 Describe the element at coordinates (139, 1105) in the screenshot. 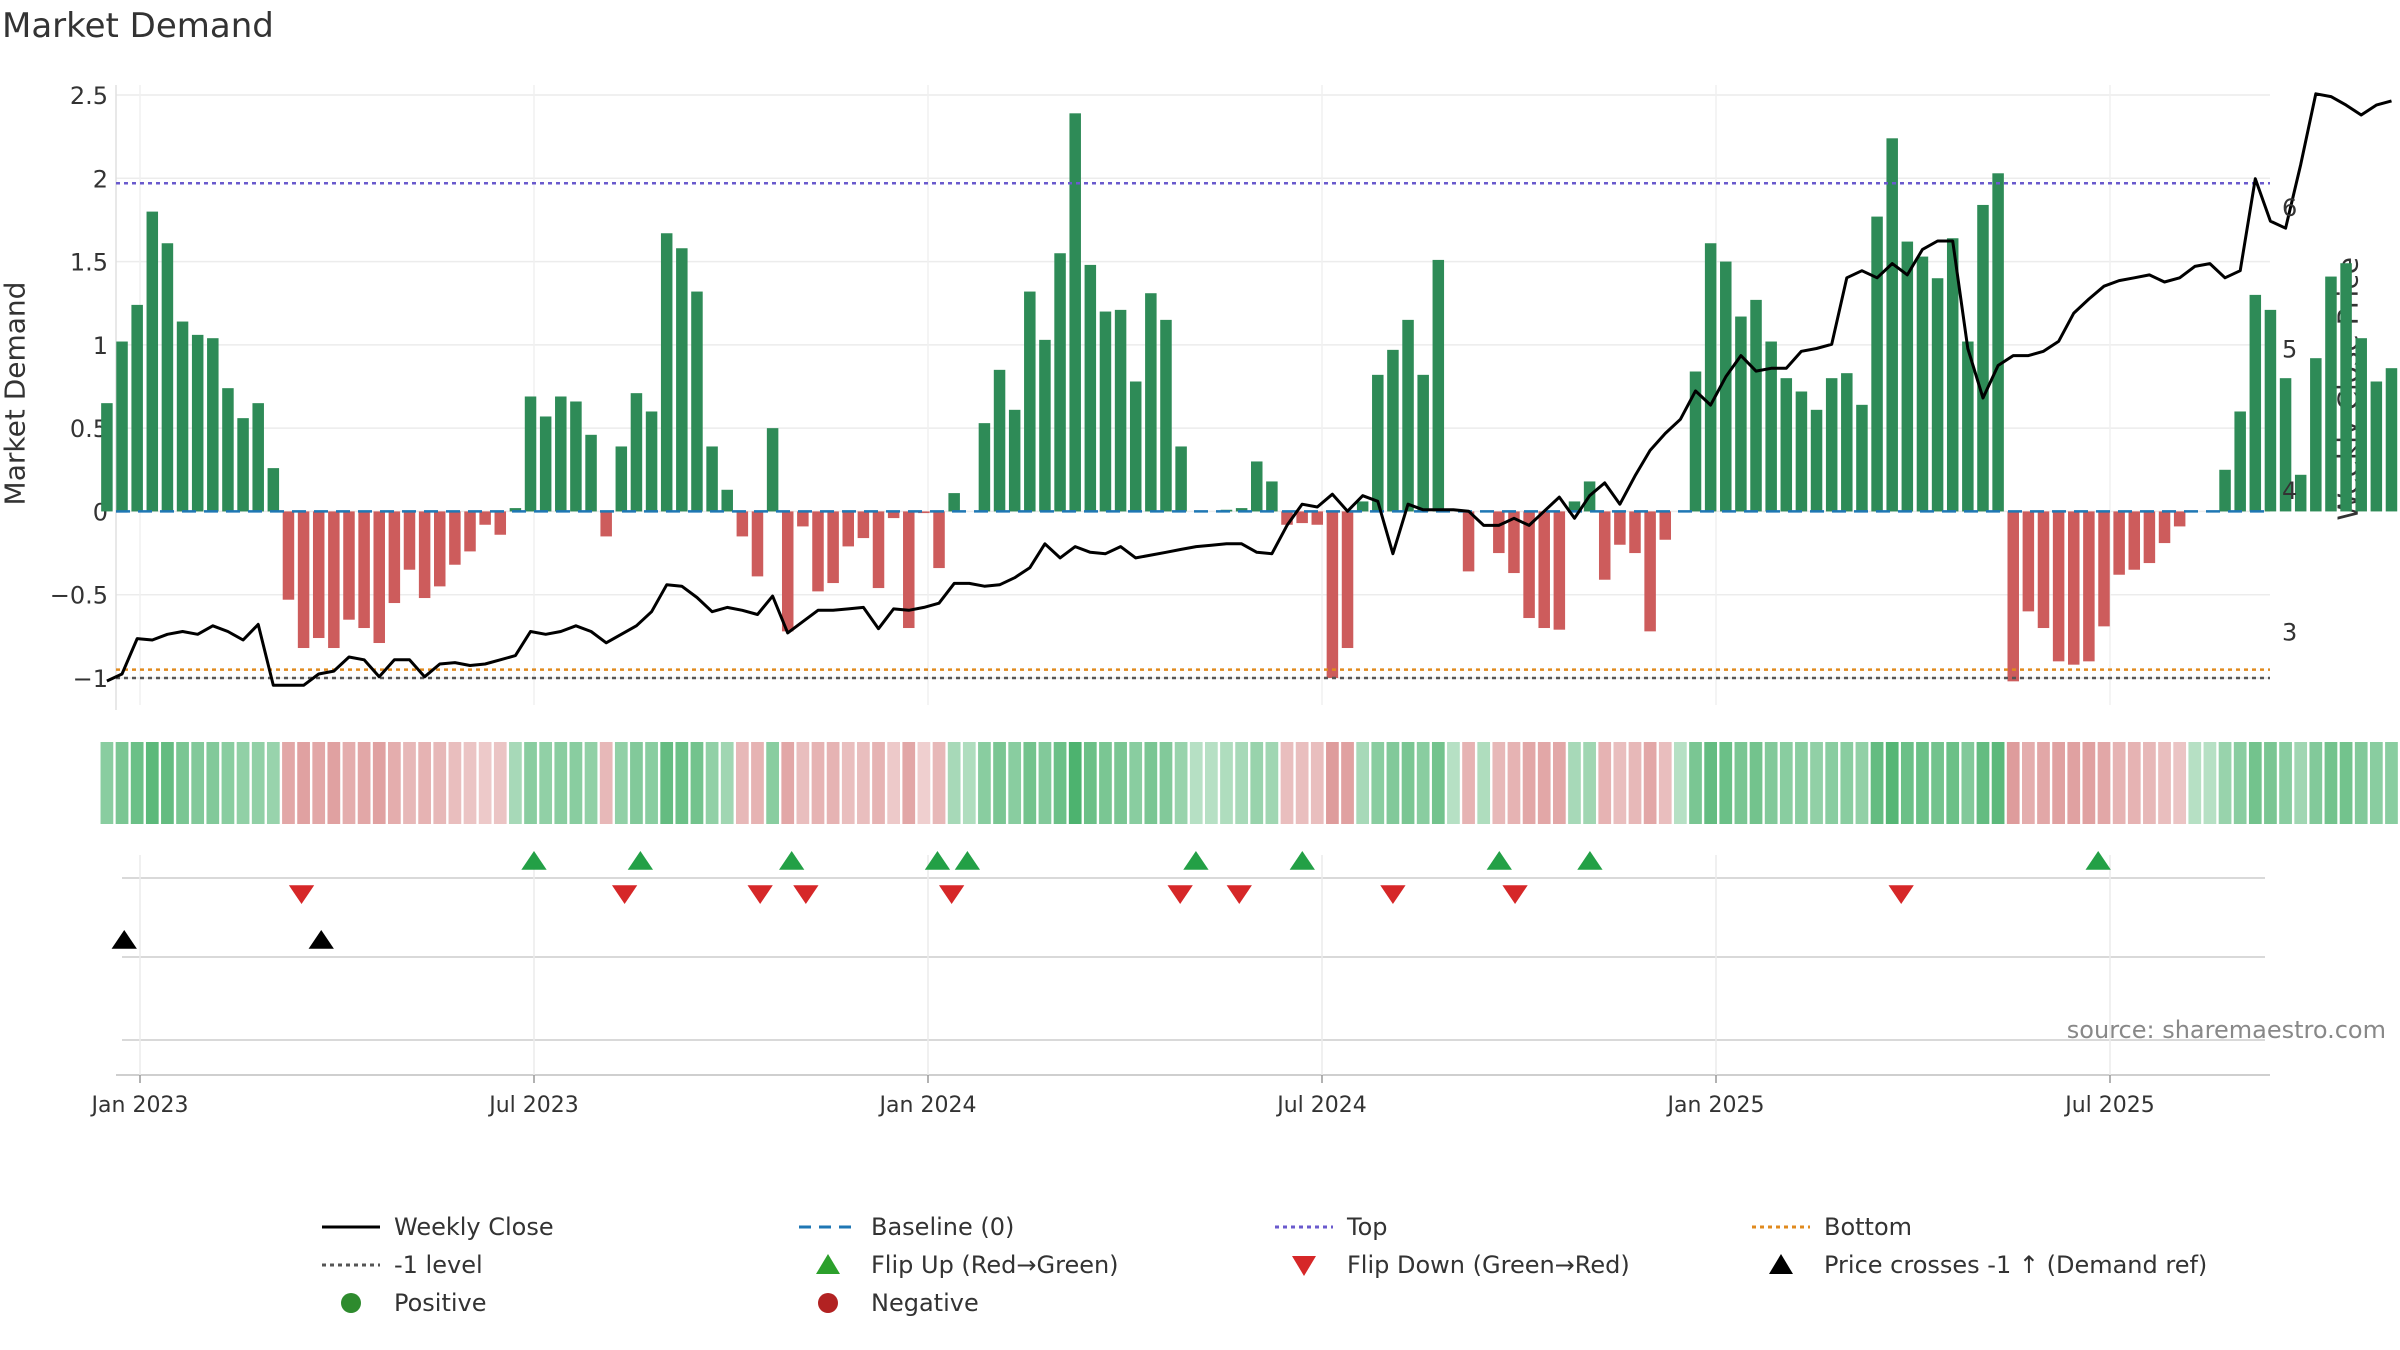

I see `x-tick-label: Jan 2023` at that location.